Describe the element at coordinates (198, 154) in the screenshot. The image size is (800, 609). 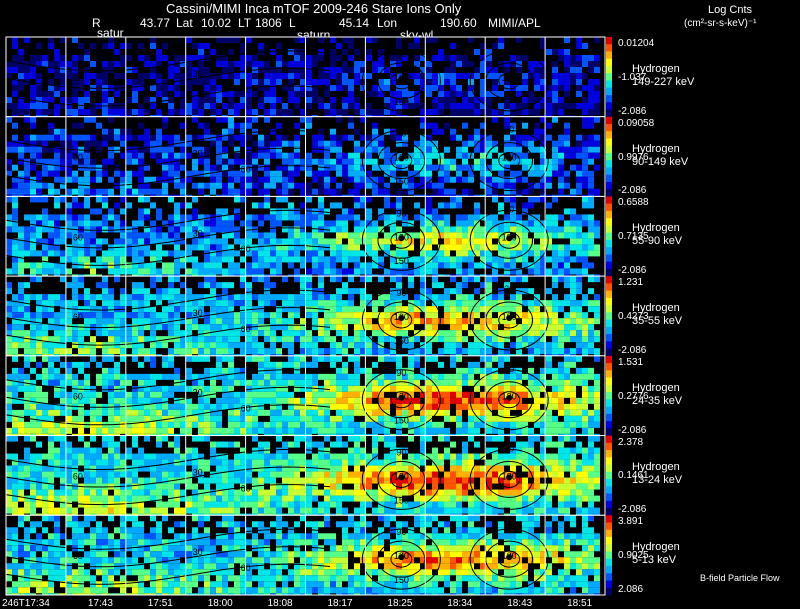
I see `contour-label: 30` at that location.